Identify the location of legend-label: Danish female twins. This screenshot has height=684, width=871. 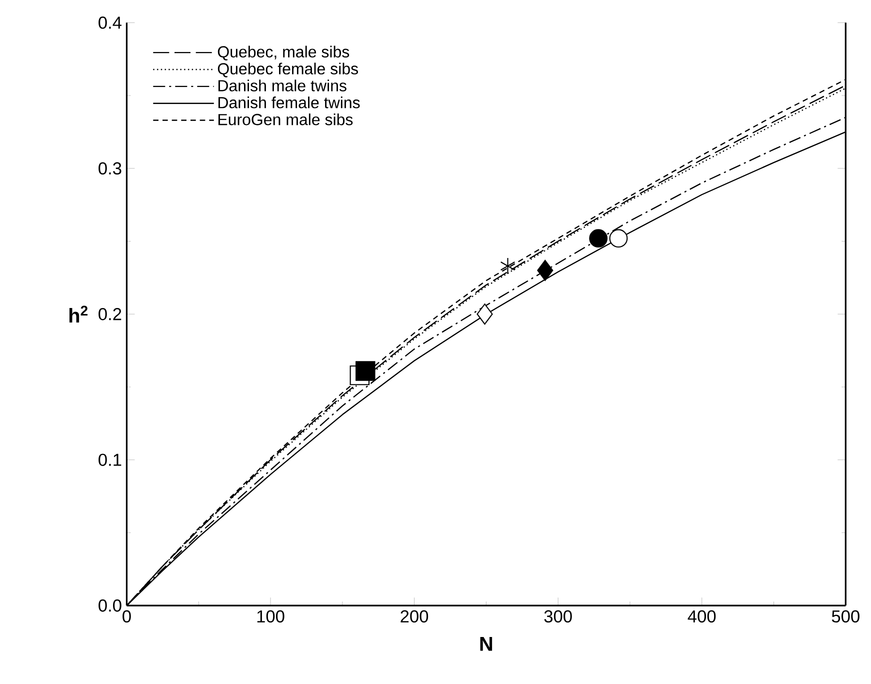
(289, 102).